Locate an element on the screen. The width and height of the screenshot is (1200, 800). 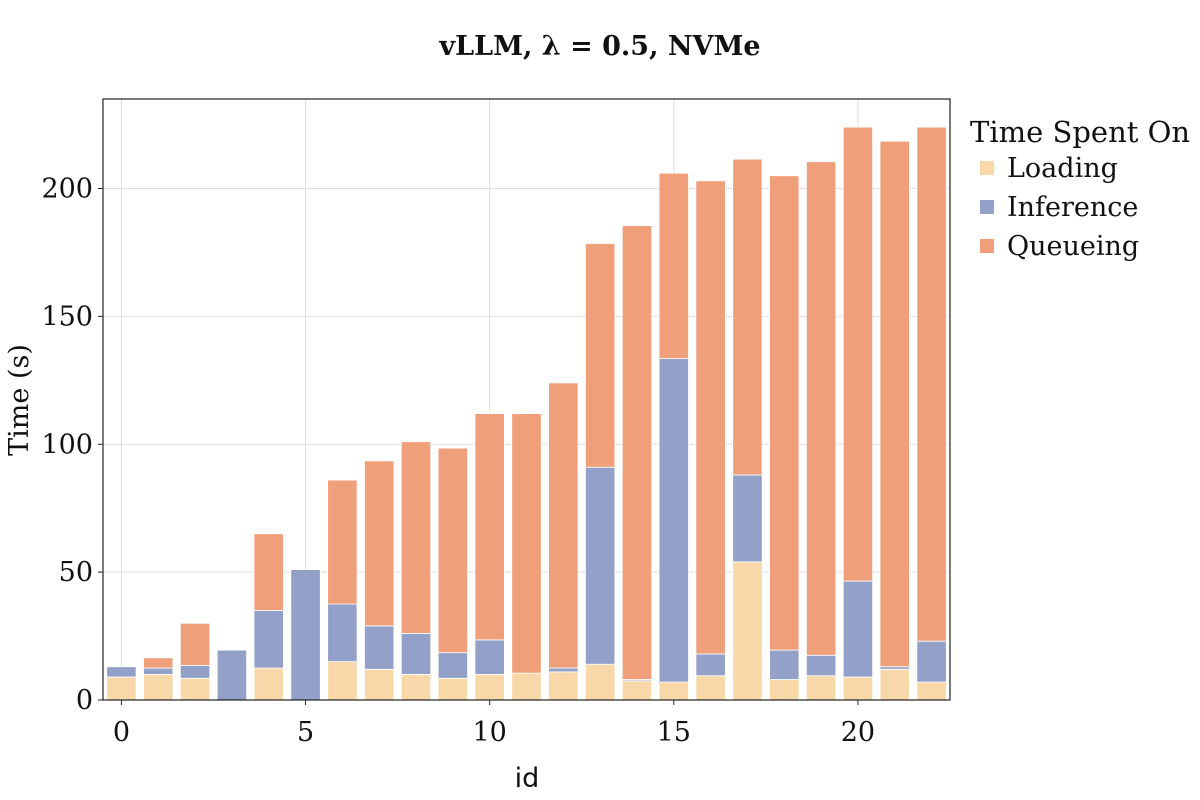
legend-label-queueing: Queueing is located at coordinates (1073, 246).